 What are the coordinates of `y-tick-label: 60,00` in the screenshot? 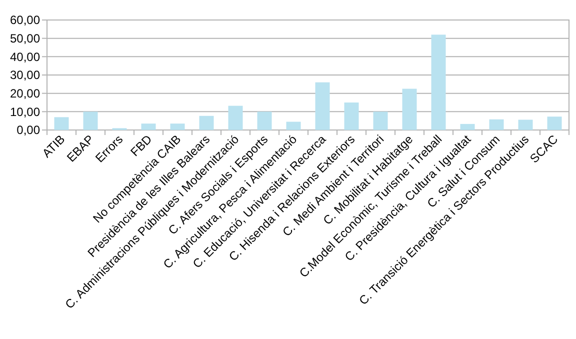 It's located at (25, 20).